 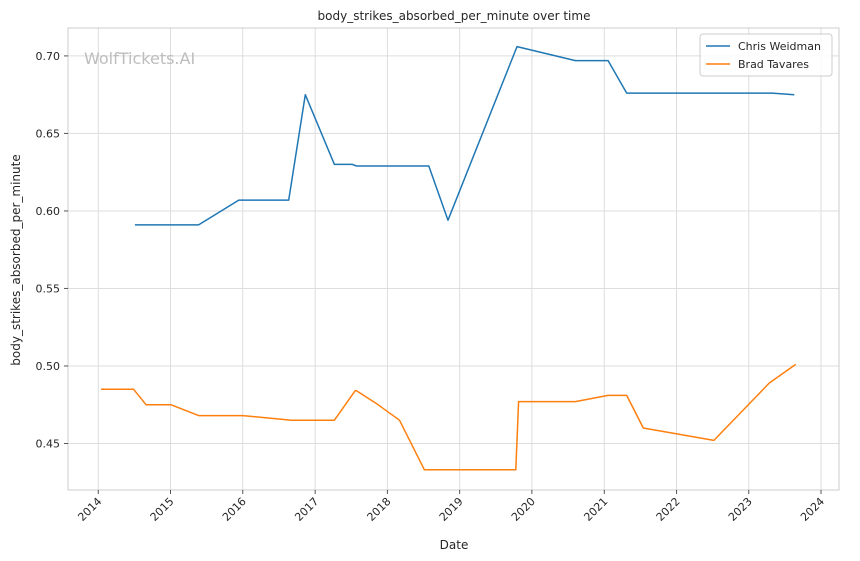 I want to click on y-tick-label: 0.60, so click(x=48, y=211).